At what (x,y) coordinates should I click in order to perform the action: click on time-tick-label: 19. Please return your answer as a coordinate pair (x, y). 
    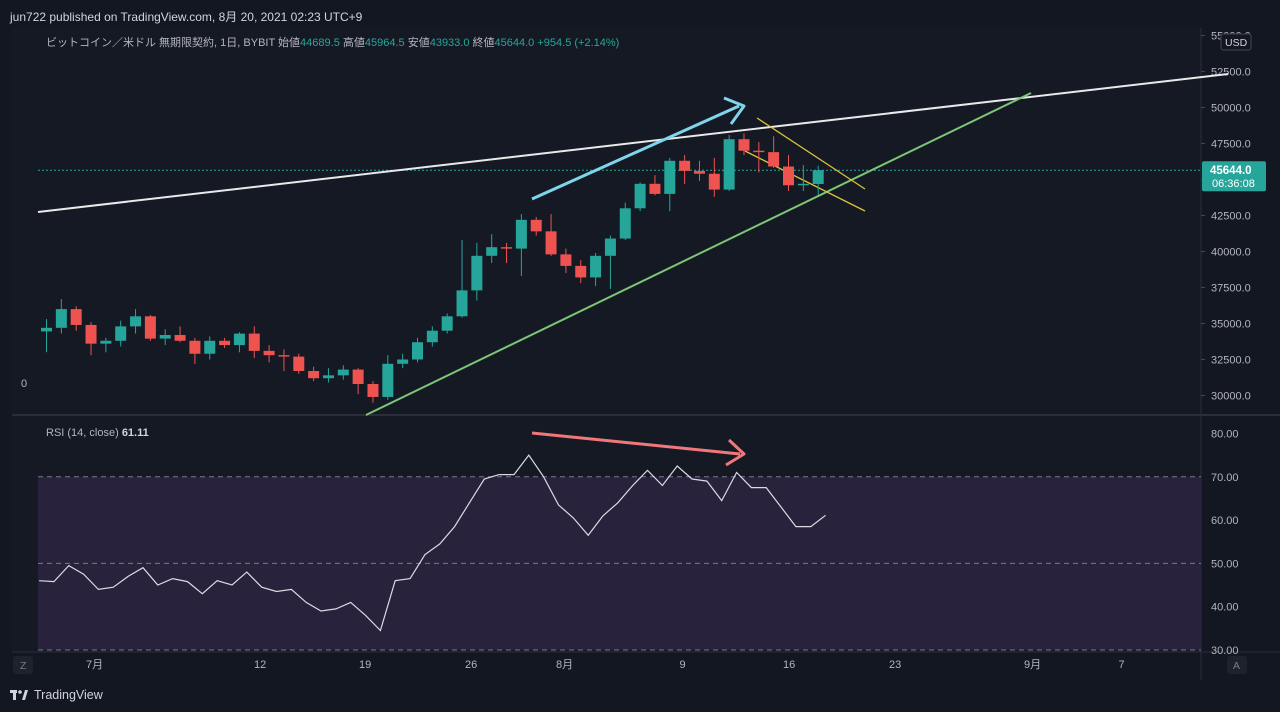
    Looking at the image, I should click on (365, 665).